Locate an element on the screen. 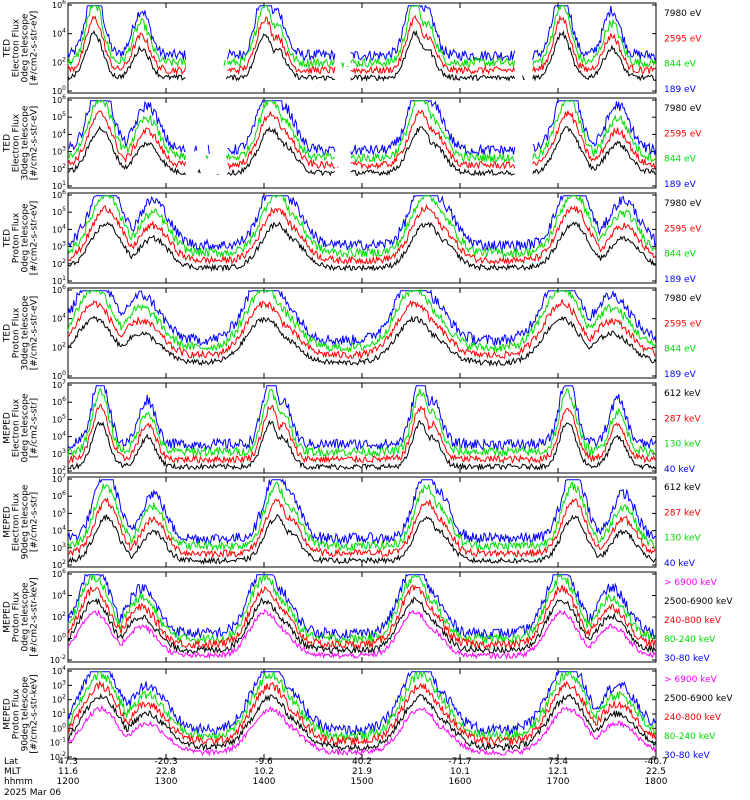 The height and width of the screenshot is (800, 750). x-row-value: 10.2 is located at coordinates (264, 772).